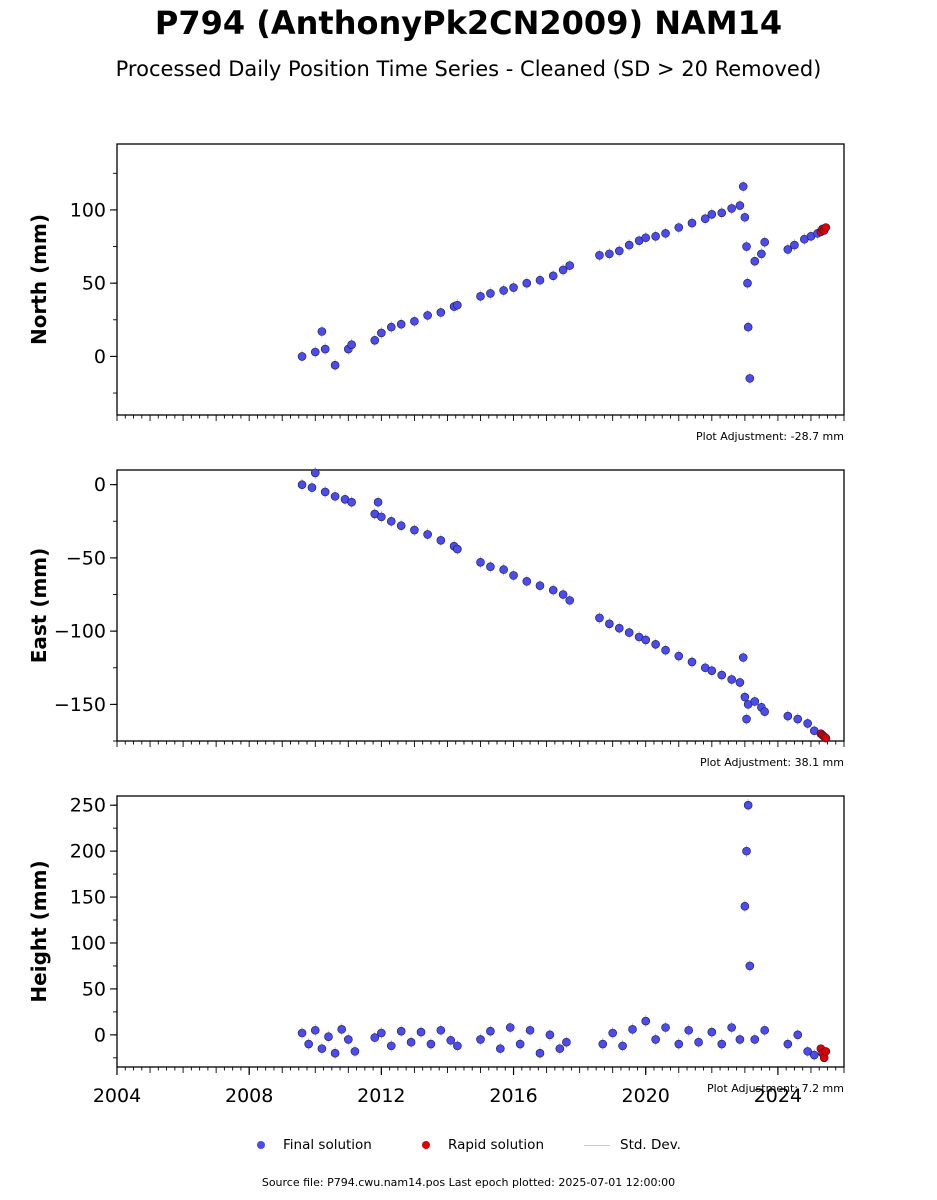 This screenshot has height=1200, width=937. I want to click on legend-item-final: Final solution, so click(314, 1145).